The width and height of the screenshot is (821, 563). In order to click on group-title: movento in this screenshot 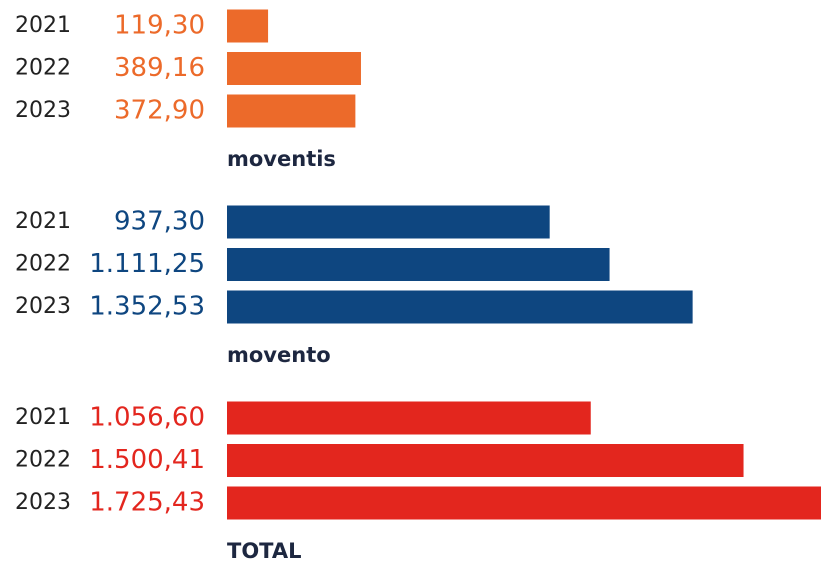, I will do `click(279, 355)`.